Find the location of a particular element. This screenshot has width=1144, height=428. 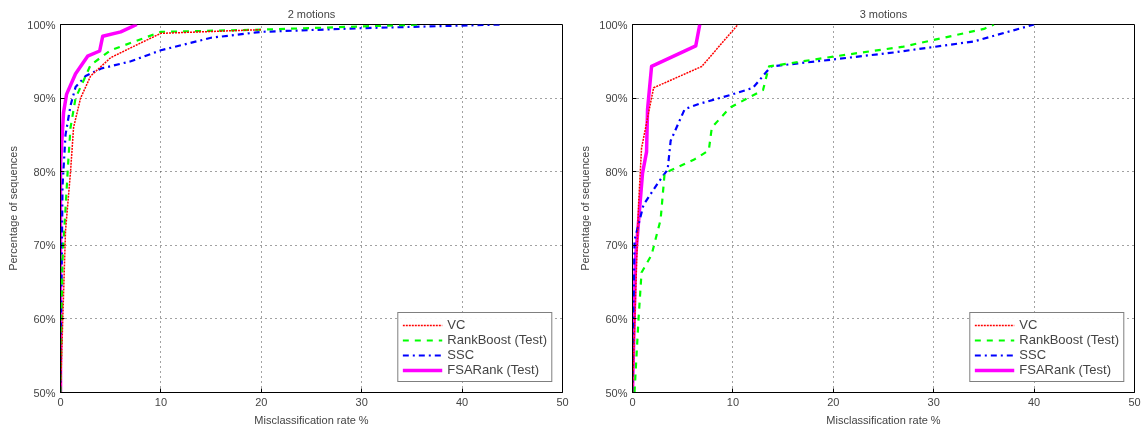

chart-title: 3 motions is located at coordinates (883, 13).